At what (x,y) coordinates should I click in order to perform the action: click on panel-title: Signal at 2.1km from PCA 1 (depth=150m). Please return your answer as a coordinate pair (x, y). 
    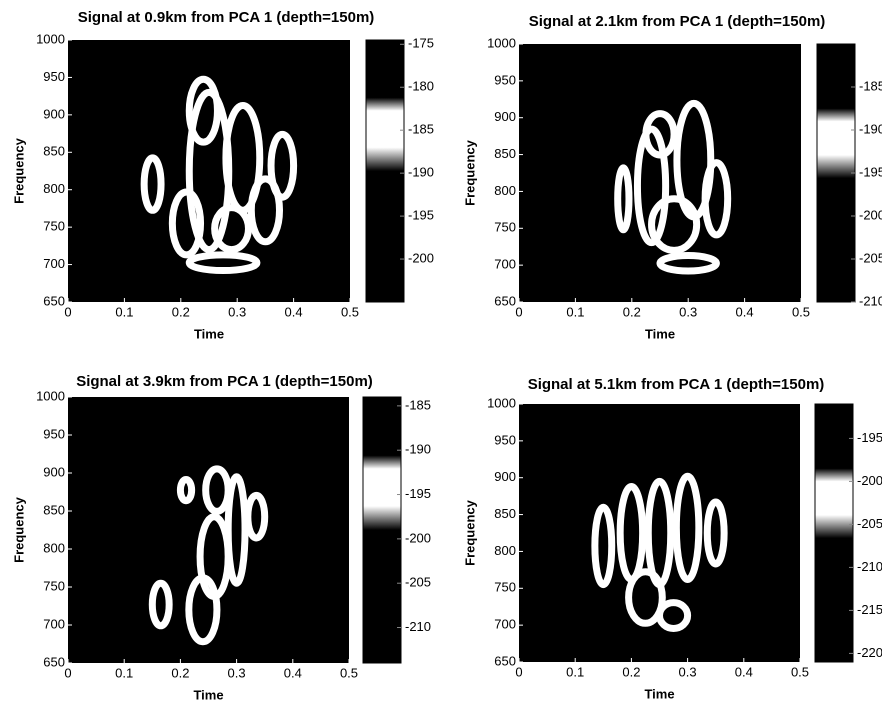
    Looking at the image, I should click on (677, 21).